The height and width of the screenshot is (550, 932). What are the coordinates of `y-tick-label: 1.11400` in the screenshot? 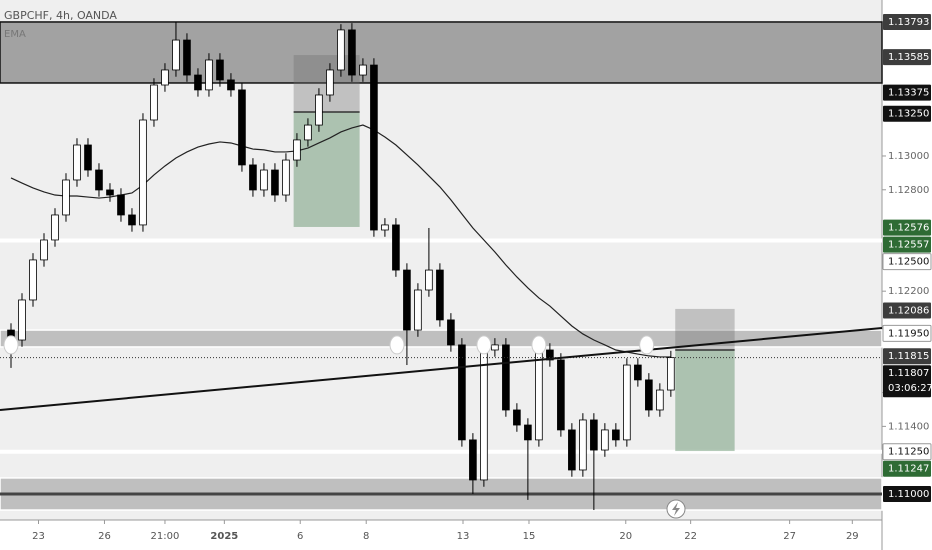 It's located at (908, 426).